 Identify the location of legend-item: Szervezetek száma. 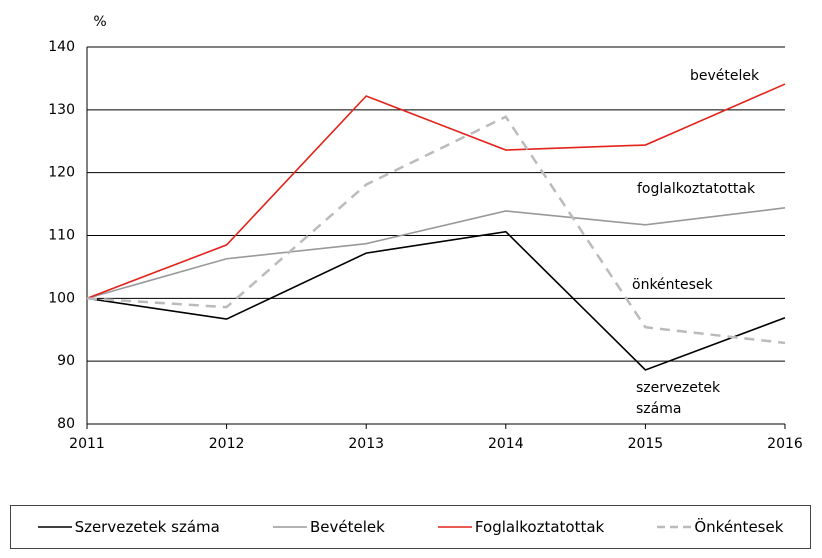
(128, 527).